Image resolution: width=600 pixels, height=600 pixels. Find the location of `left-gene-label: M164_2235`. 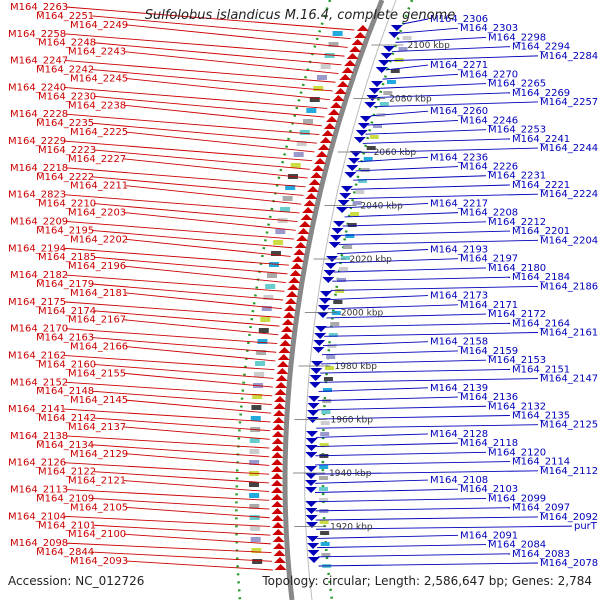

left-gene-label: M164_2235 is located at coordinates (65, 123).